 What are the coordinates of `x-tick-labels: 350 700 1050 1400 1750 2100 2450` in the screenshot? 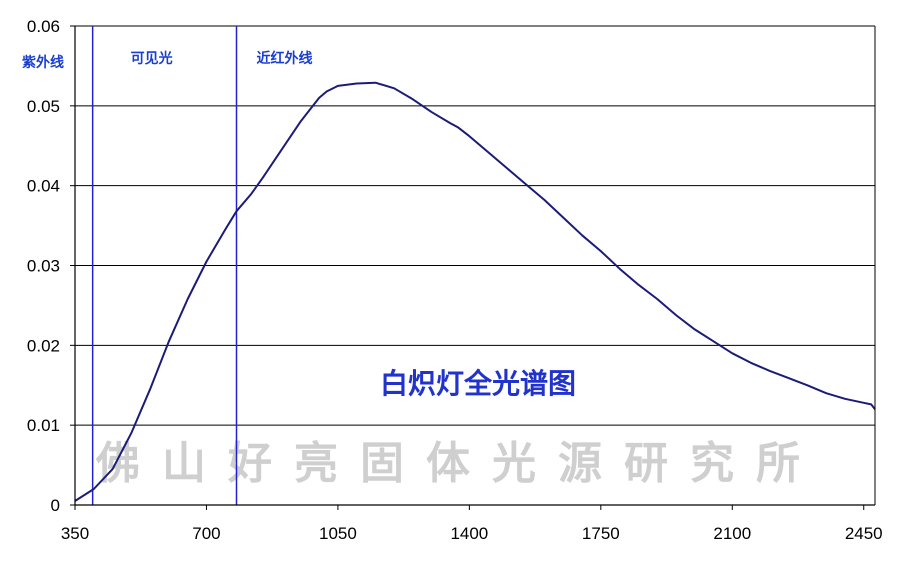 It's located at (472, 524).